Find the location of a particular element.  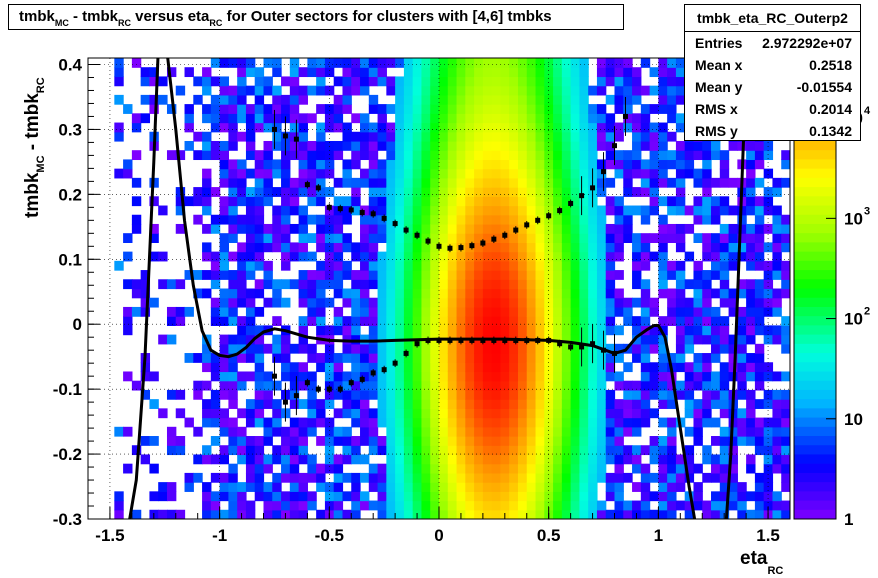

z-tick-label: 10 is located at coordinates (853, 319).